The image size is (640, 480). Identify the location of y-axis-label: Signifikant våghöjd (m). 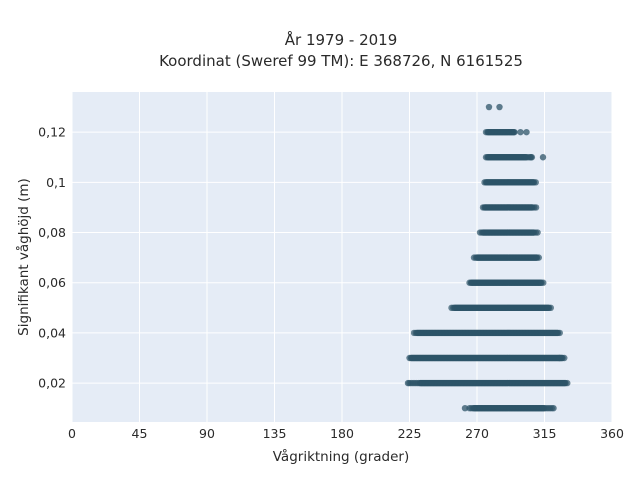
(23, 257).